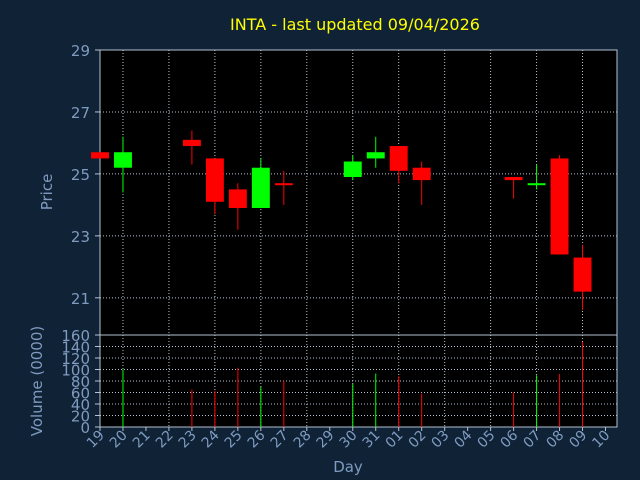 The width and height of the screenshot is (640, 480). What do you see at coordinates (441, 440) in the screenshot?
I see `x-tick-label: 03` at bounding box center [441, 440].